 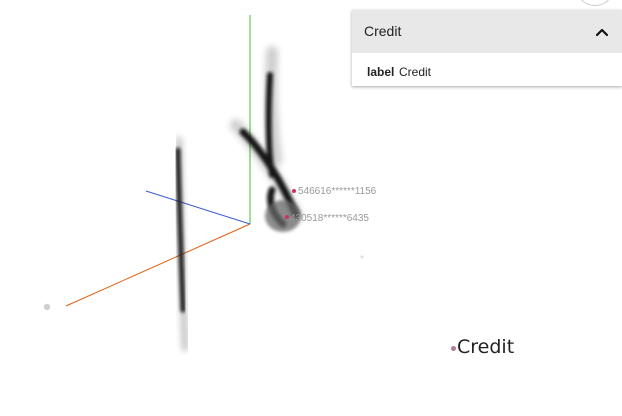 I want to click on panel-header: Credit, so click(x=487, y=31).